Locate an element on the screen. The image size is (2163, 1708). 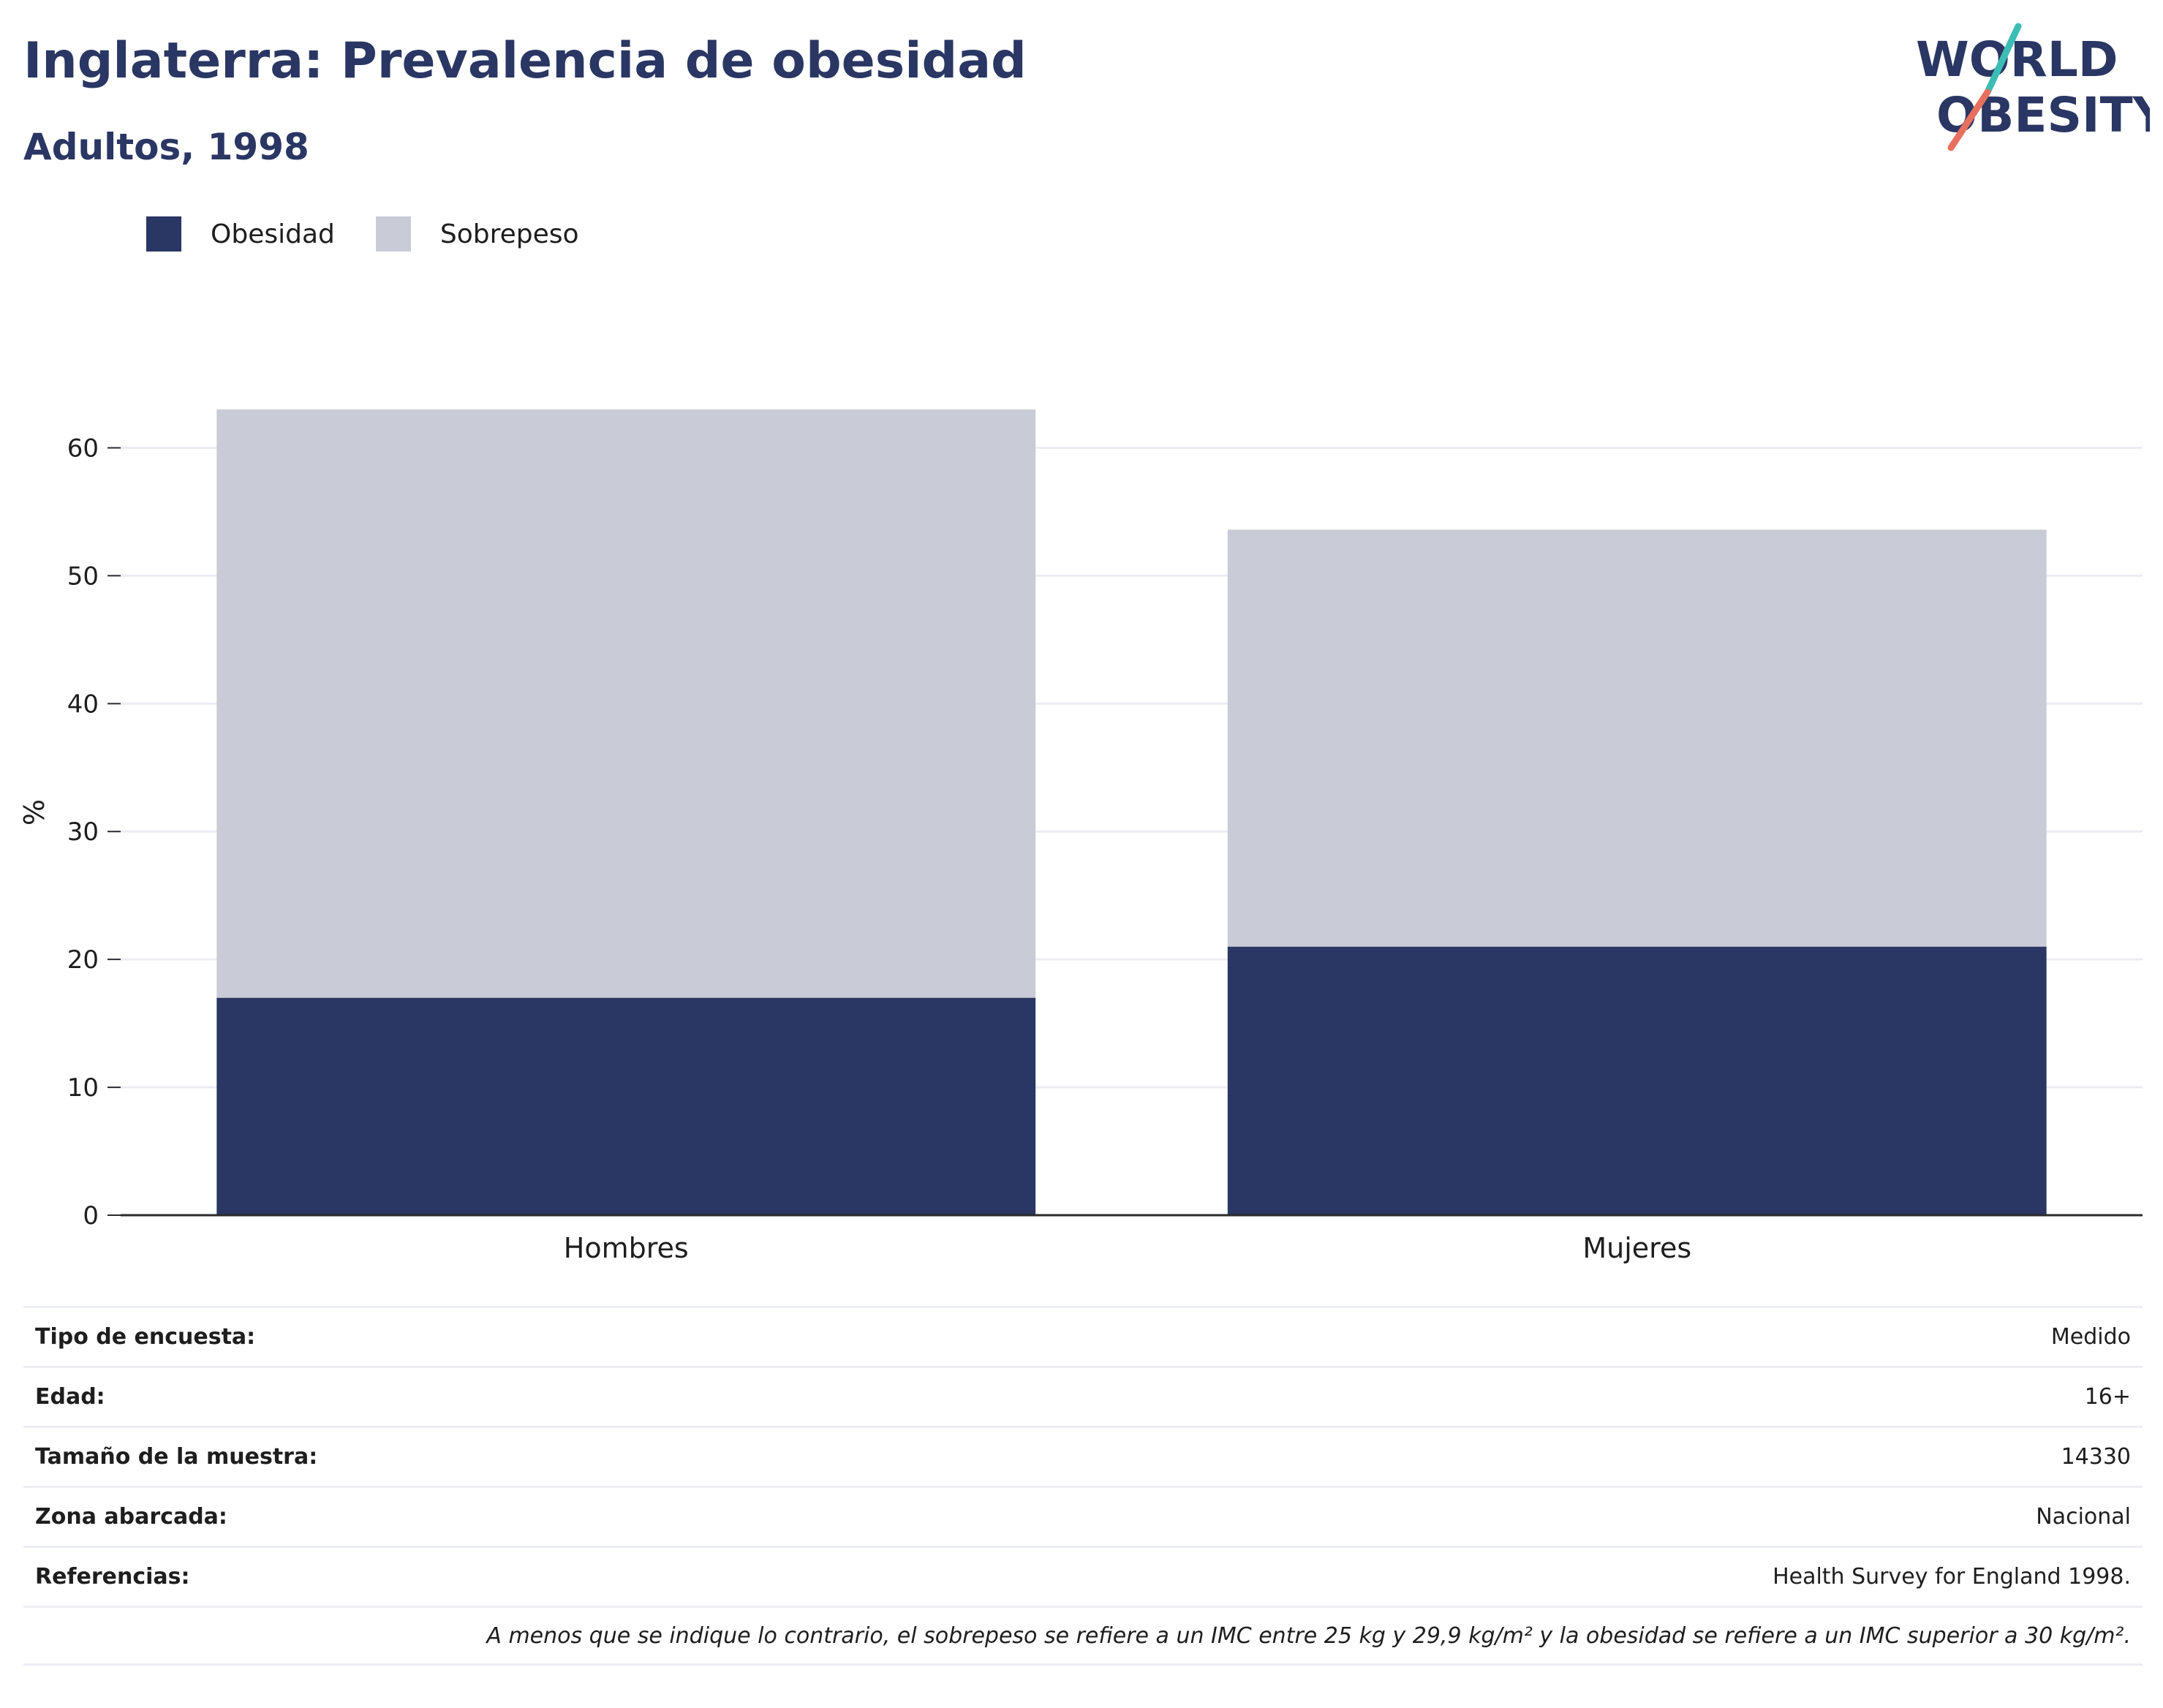
world-obesity-logo: WORLD OBESITY is located at coordinates (2033, 87).